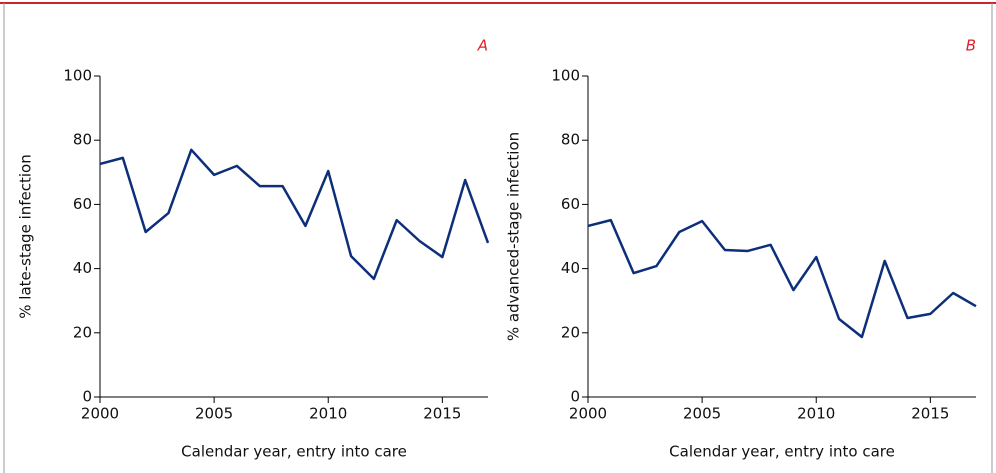 The width and height of the screenshot is (996, 473). Describe the element at coordinates (482, 46) in the screenshot. I see `panel-label: A` at that location.